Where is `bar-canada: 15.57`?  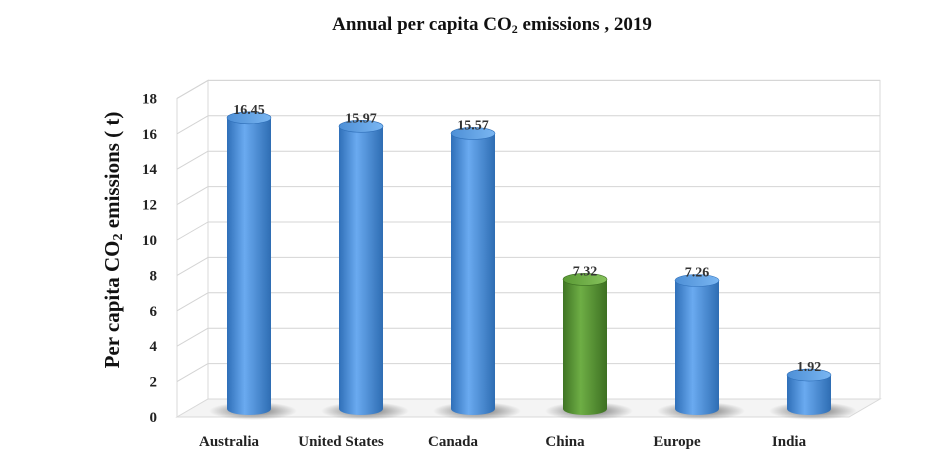 bar-canada: 15.57 is located at coordinates (477, 269).